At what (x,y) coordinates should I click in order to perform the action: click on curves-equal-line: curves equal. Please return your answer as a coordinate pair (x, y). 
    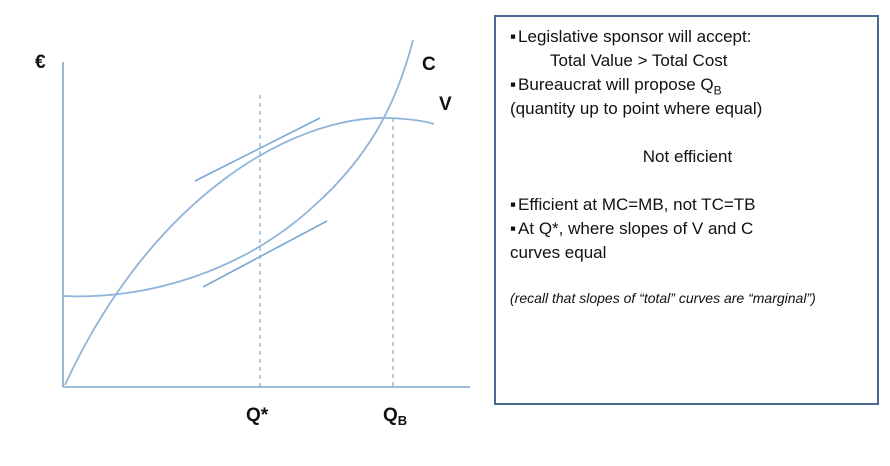
    Looking at the image, I should click on (558, 252).